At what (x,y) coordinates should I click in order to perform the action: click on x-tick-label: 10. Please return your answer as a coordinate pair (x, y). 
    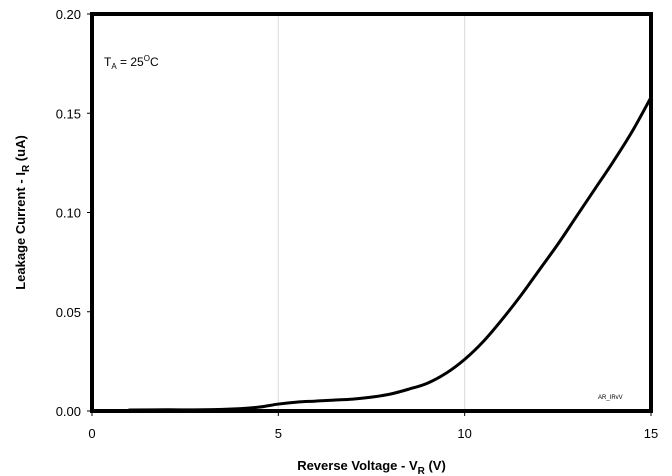
    Looking at the image, I should click on (464, 433).